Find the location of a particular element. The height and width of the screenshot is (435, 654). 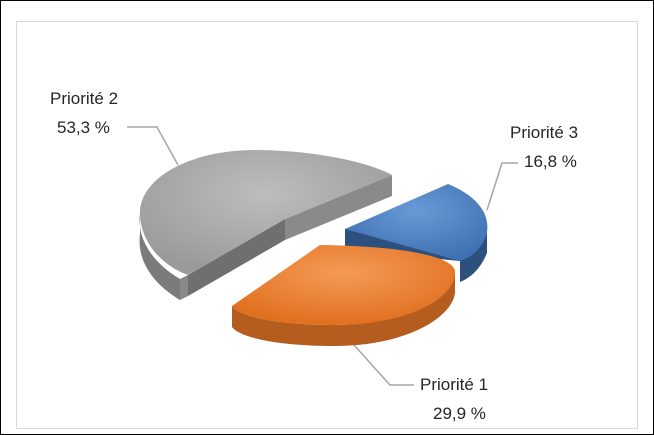

slice-priorite-1-side is located at coordinates (343, 309).